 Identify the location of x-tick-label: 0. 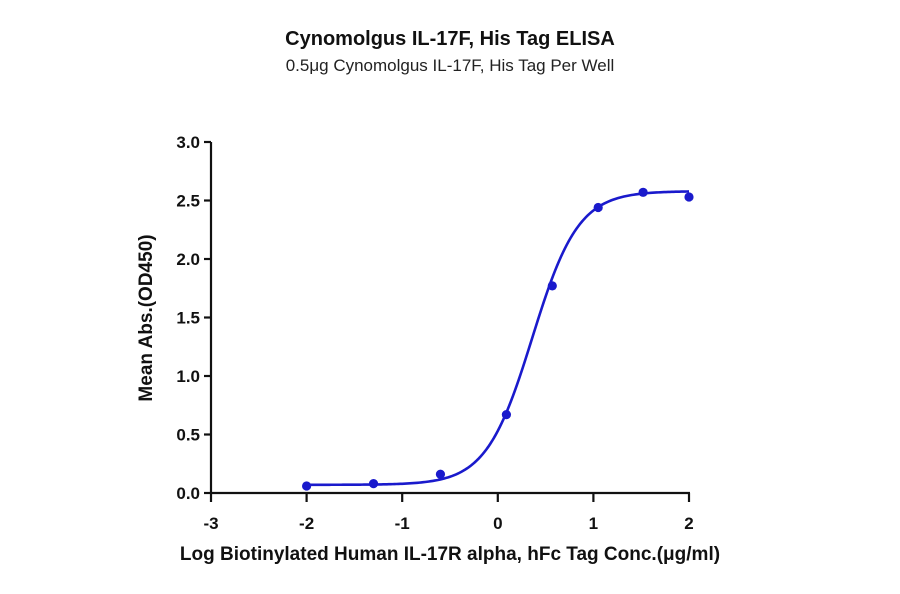
(497, 523).